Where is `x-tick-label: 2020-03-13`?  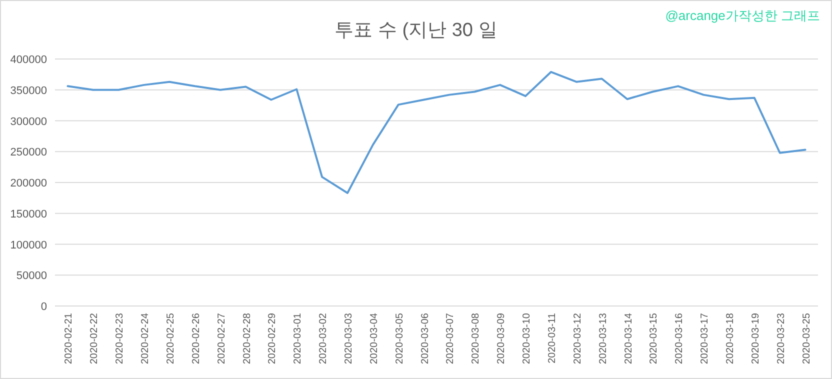
x-tick-label: 2020-03-13 is located at coordinates (603, 338).